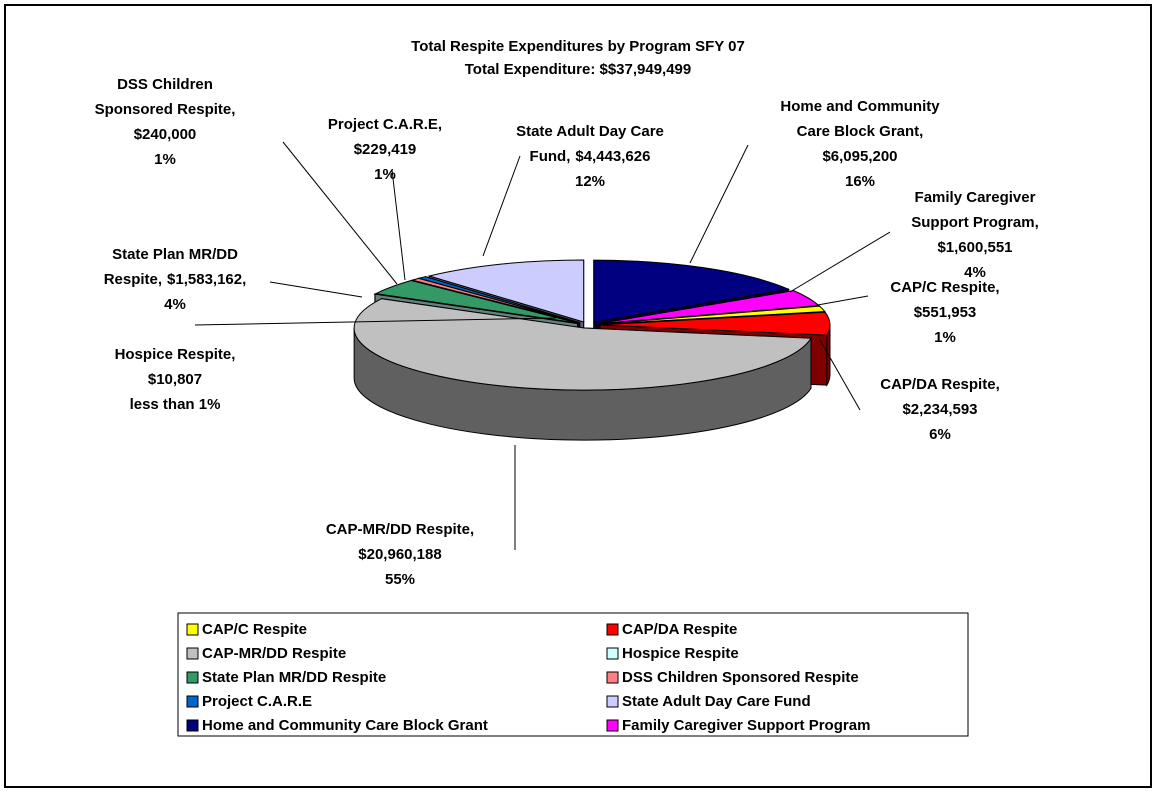 The width and height of the screenshot is (1156, 791). I want to click on label-name-part: DSS Children, so click(165, 84).